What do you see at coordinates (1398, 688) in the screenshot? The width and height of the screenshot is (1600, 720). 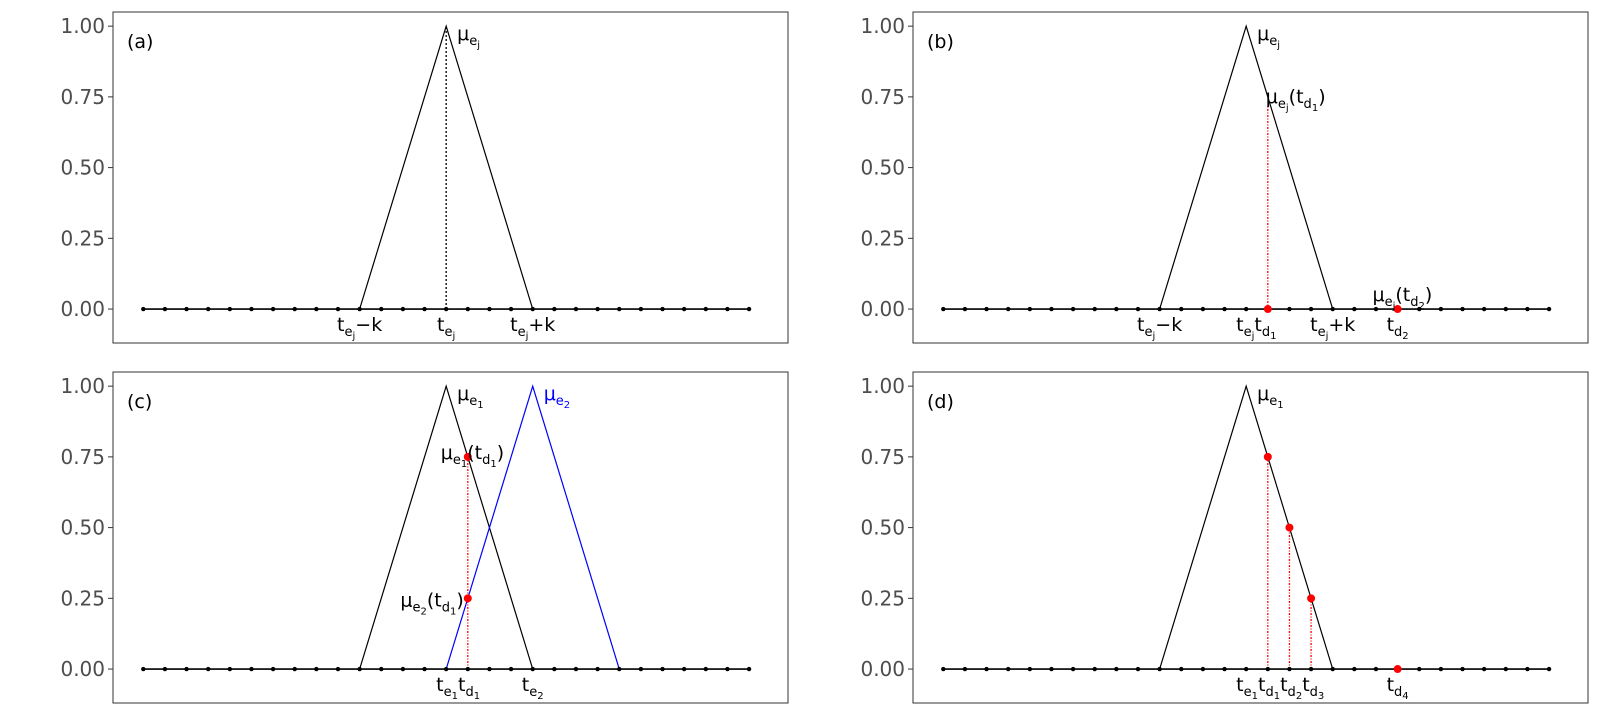 I see `annotation-label: td4` at bounding box center [1398, 688].